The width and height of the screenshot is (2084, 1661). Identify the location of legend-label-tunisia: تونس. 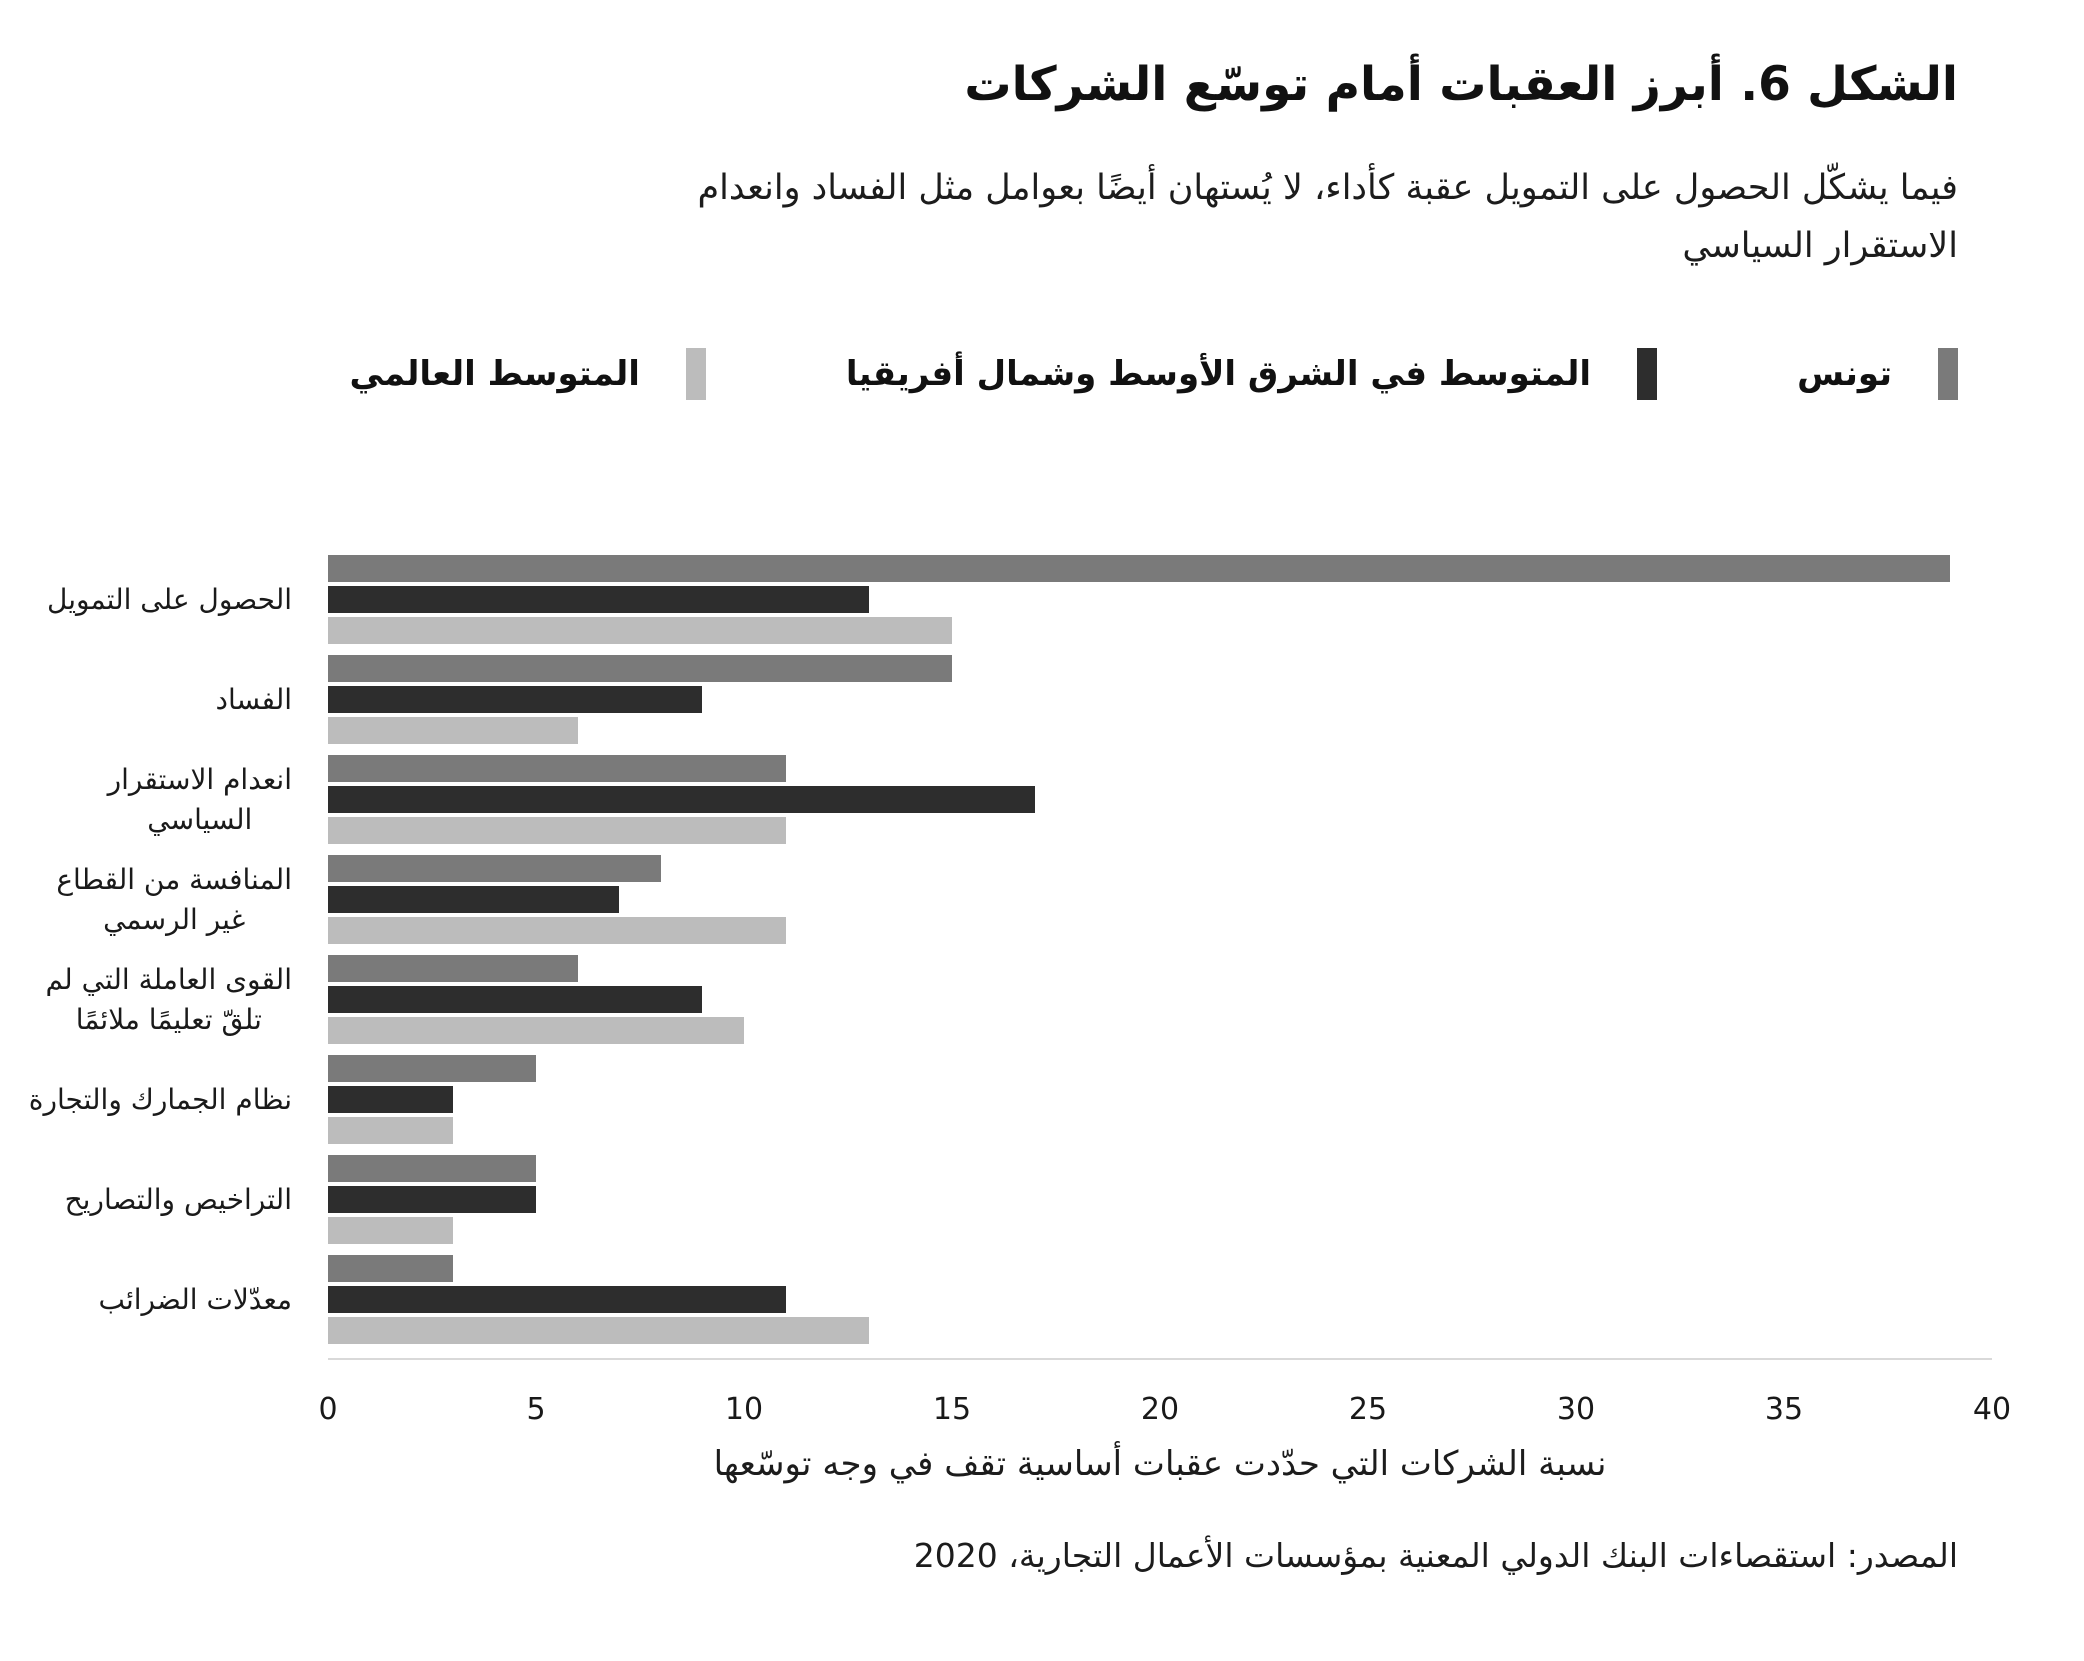
(1844, 373).